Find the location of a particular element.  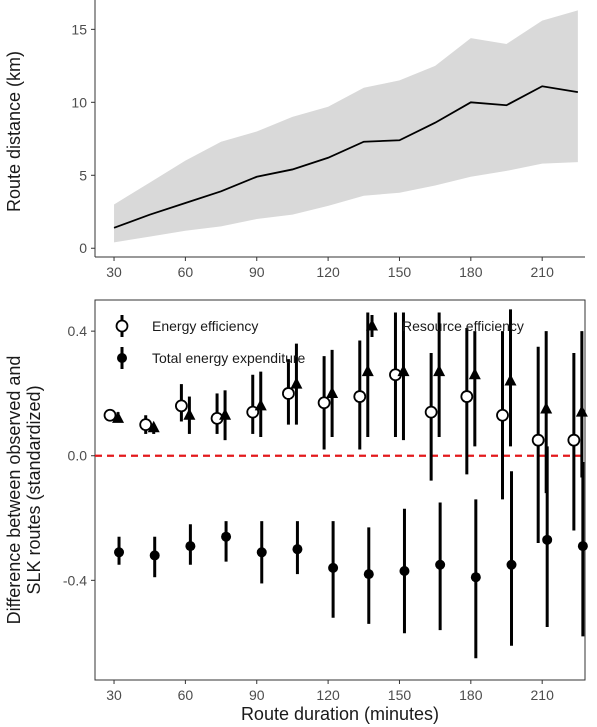

legend-label: Resource efficiency is located at coordinates (463, 326).